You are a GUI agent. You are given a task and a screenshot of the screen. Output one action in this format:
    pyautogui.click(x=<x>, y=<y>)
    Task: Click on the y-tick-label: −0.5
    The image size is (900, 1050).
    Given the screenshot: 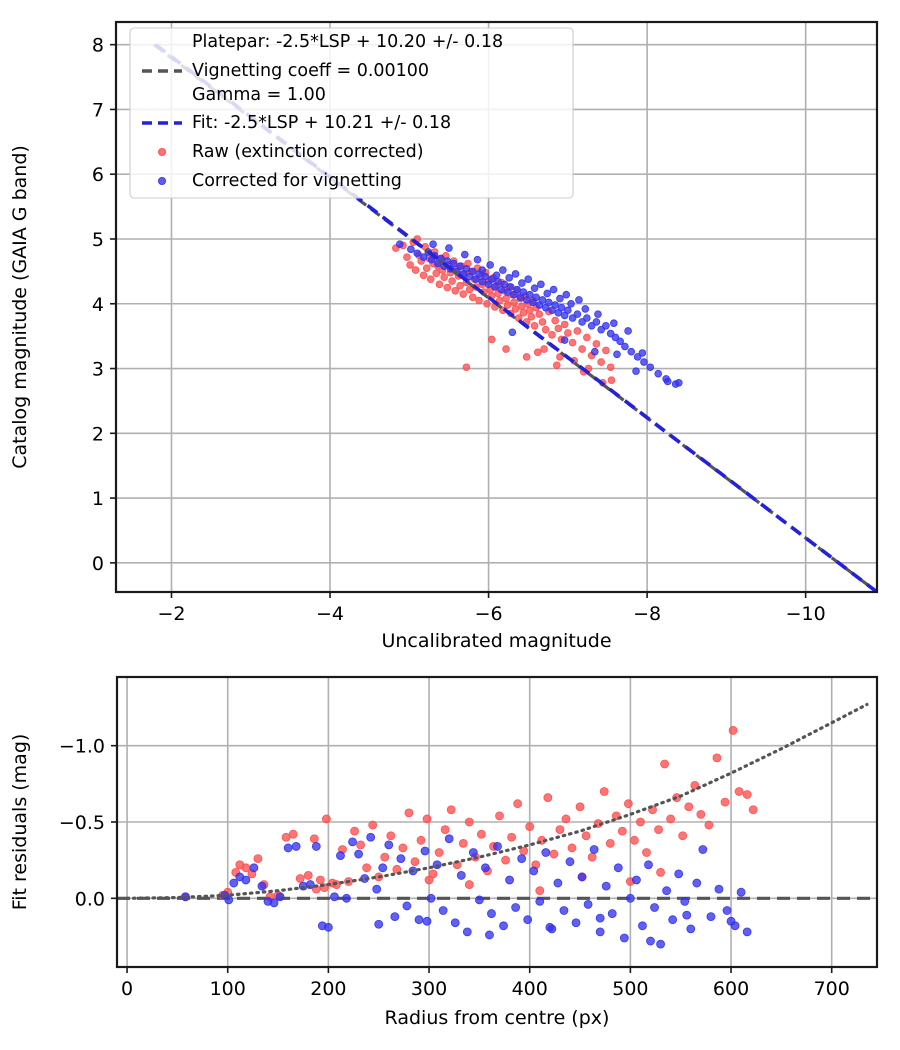 What is the action you would take?
    pyautogui.click(x=82, y=823)
    